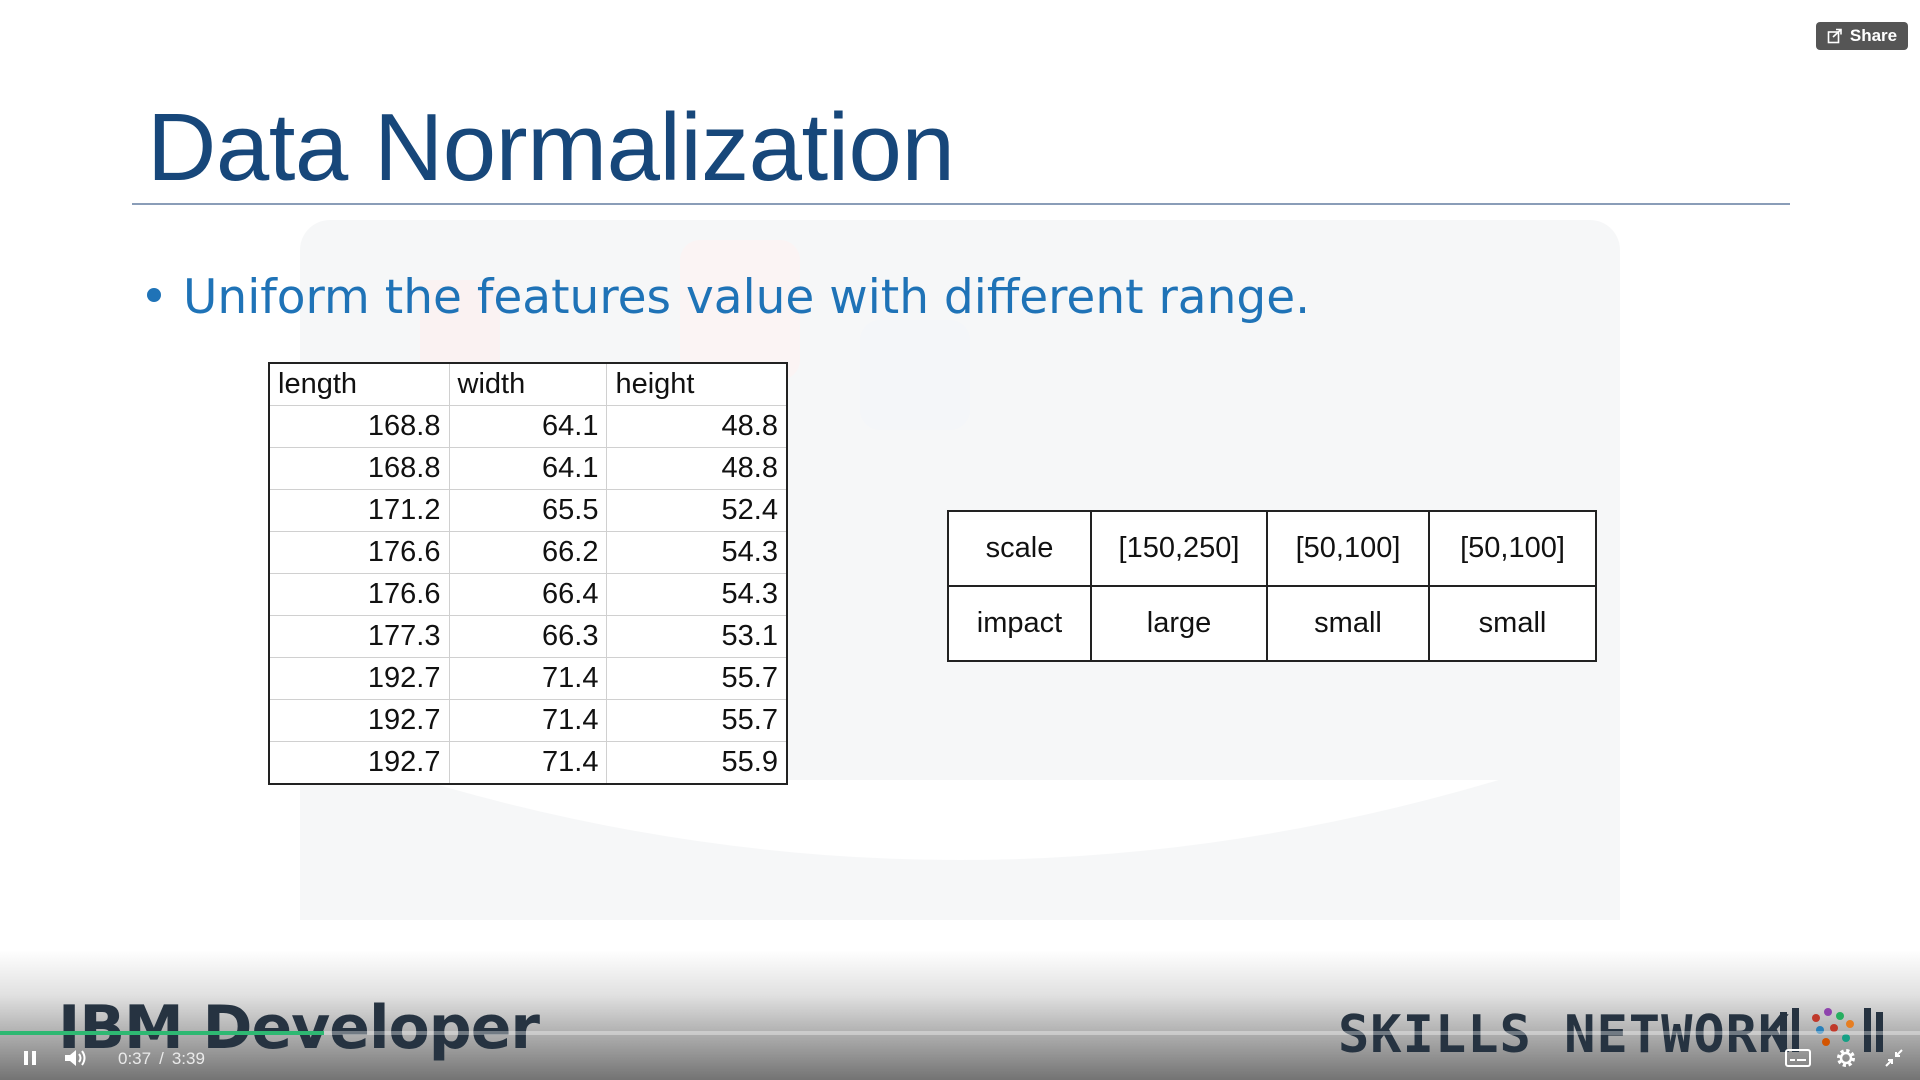  I want to click on table-cell: 177.3, so click(359, 636).